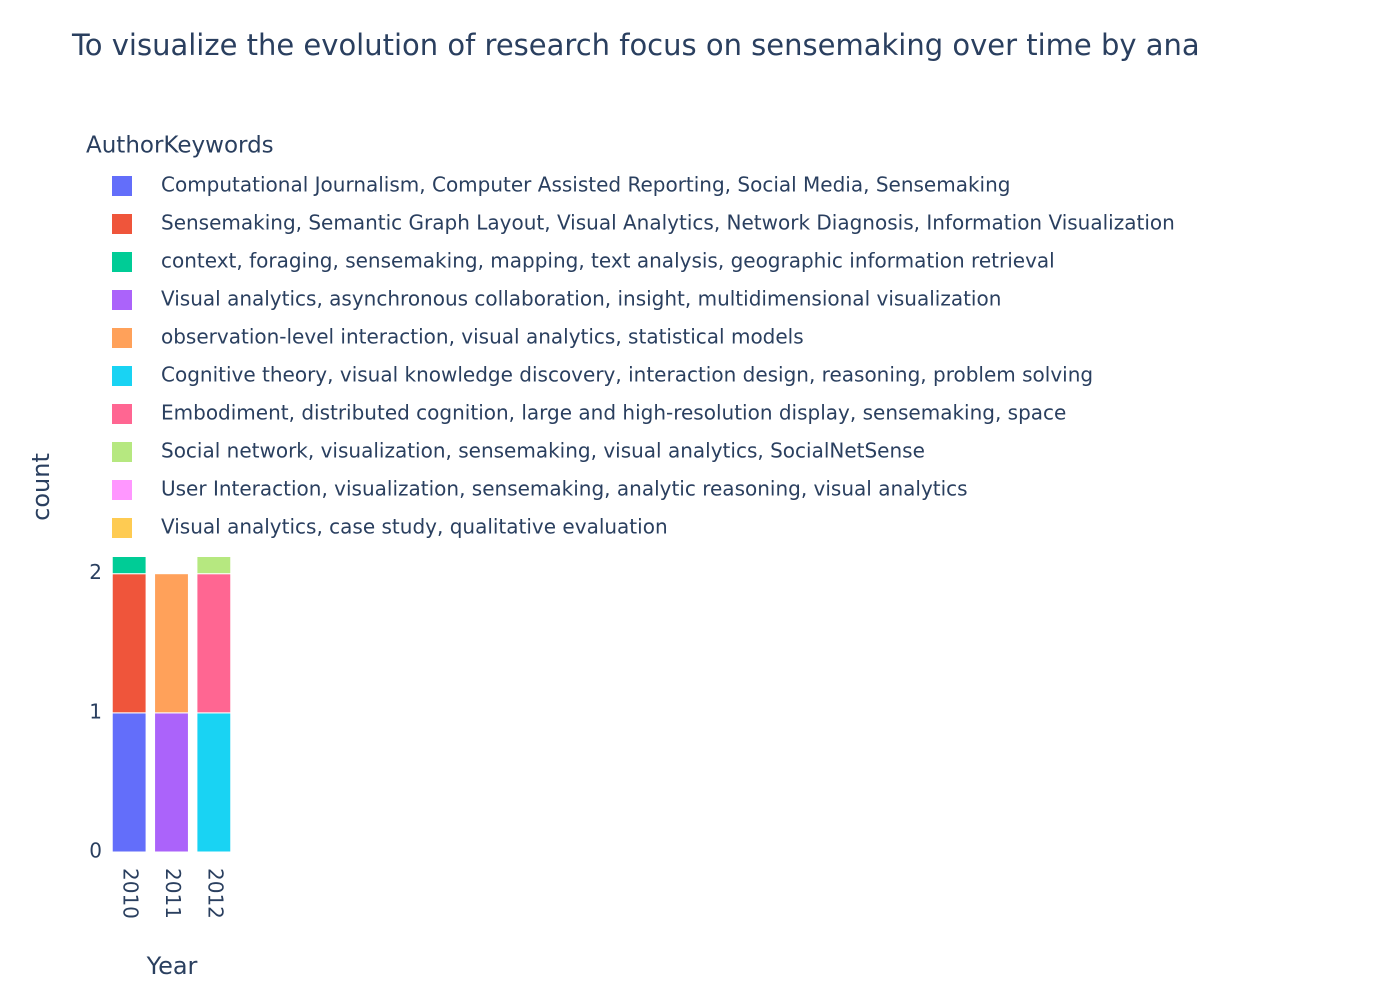 The height and width of the screenshot is (1004, 1400). I want to click on x-tick-label: 2011, so click(173, 893).